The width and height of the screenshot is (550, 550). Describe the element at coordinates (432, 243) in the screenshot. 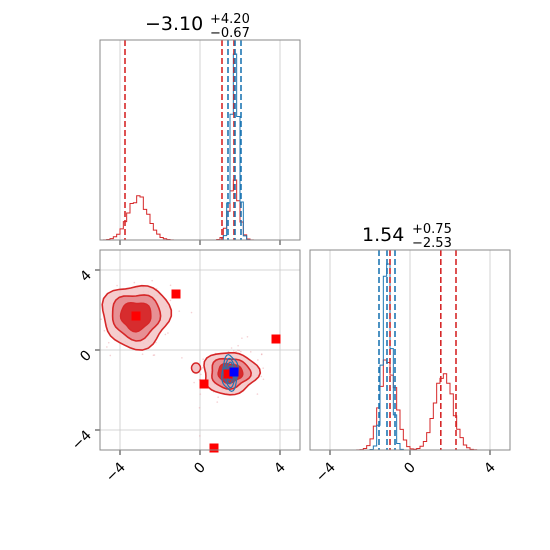

I see `title-param-2-lower: −2.53` at that location.